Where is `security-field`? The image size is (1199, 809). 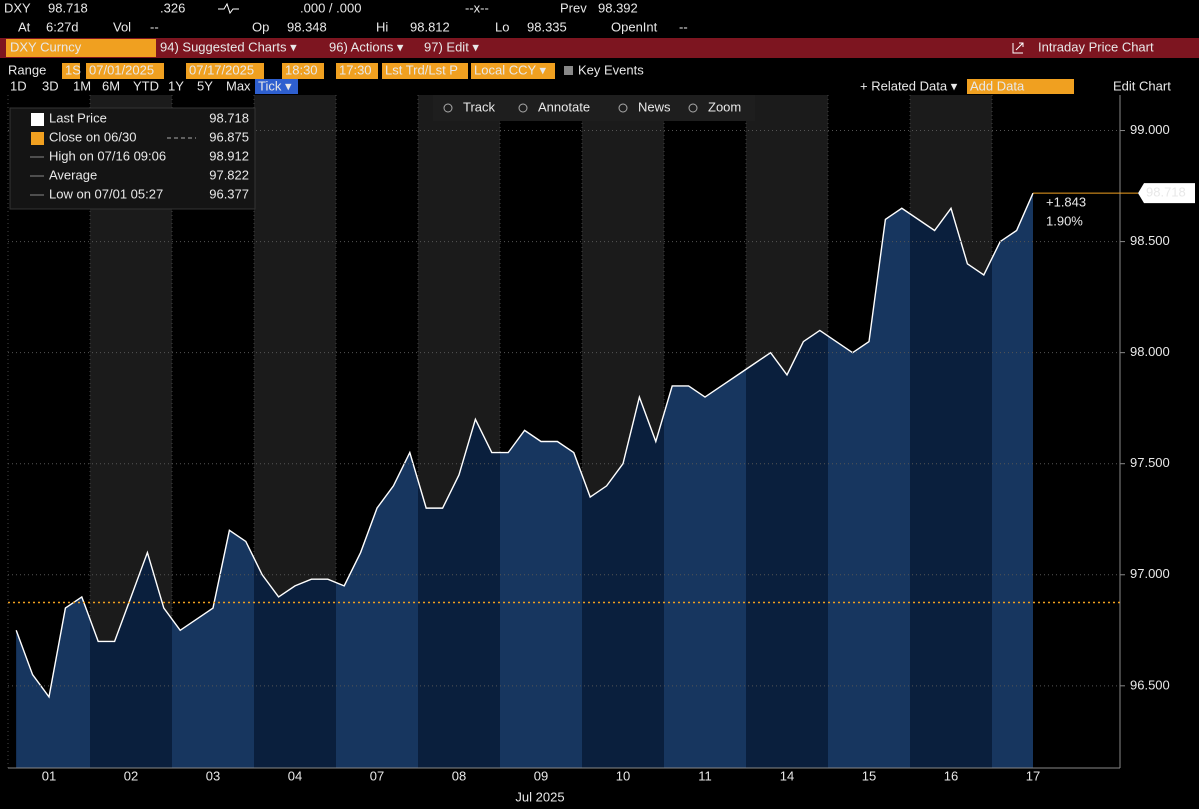
security-field is located at coordinates (81, 48).